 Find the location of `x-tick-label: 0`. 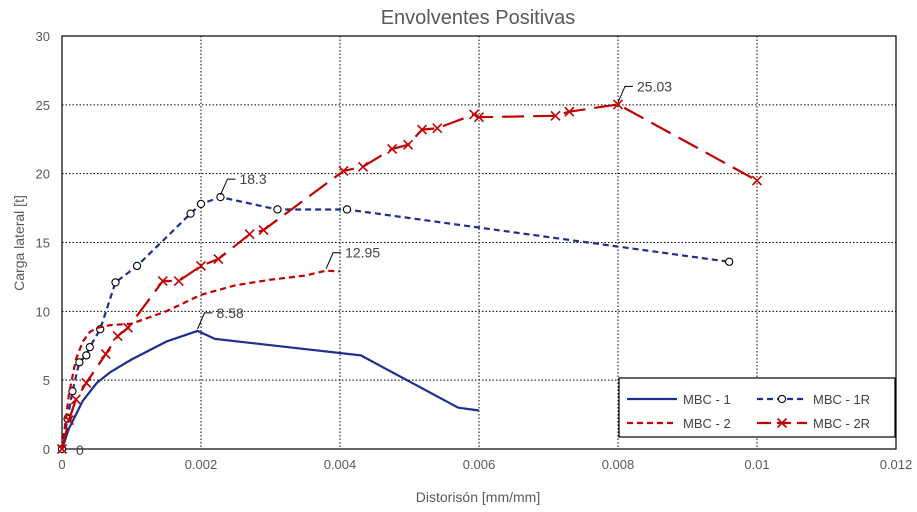

x-tick-label: 0 is located at coordinates (61, 464).